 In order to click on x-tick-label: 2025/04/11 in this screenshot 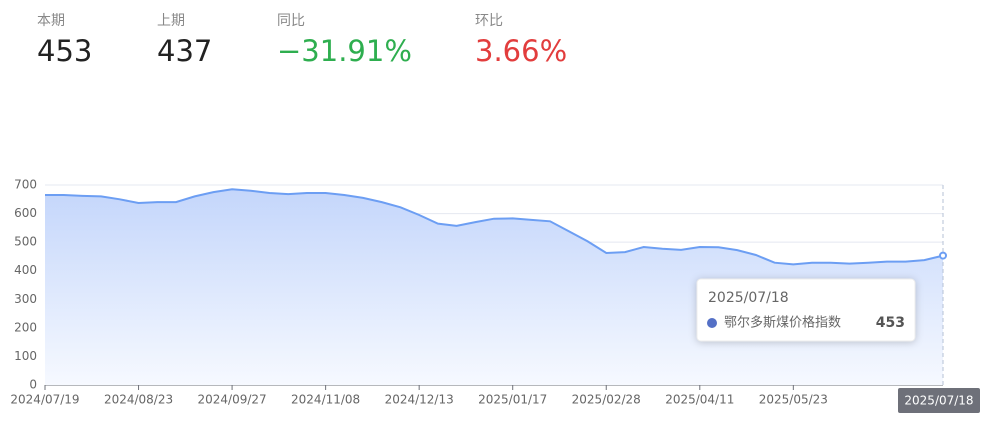, I will do `click(699, 400)`.